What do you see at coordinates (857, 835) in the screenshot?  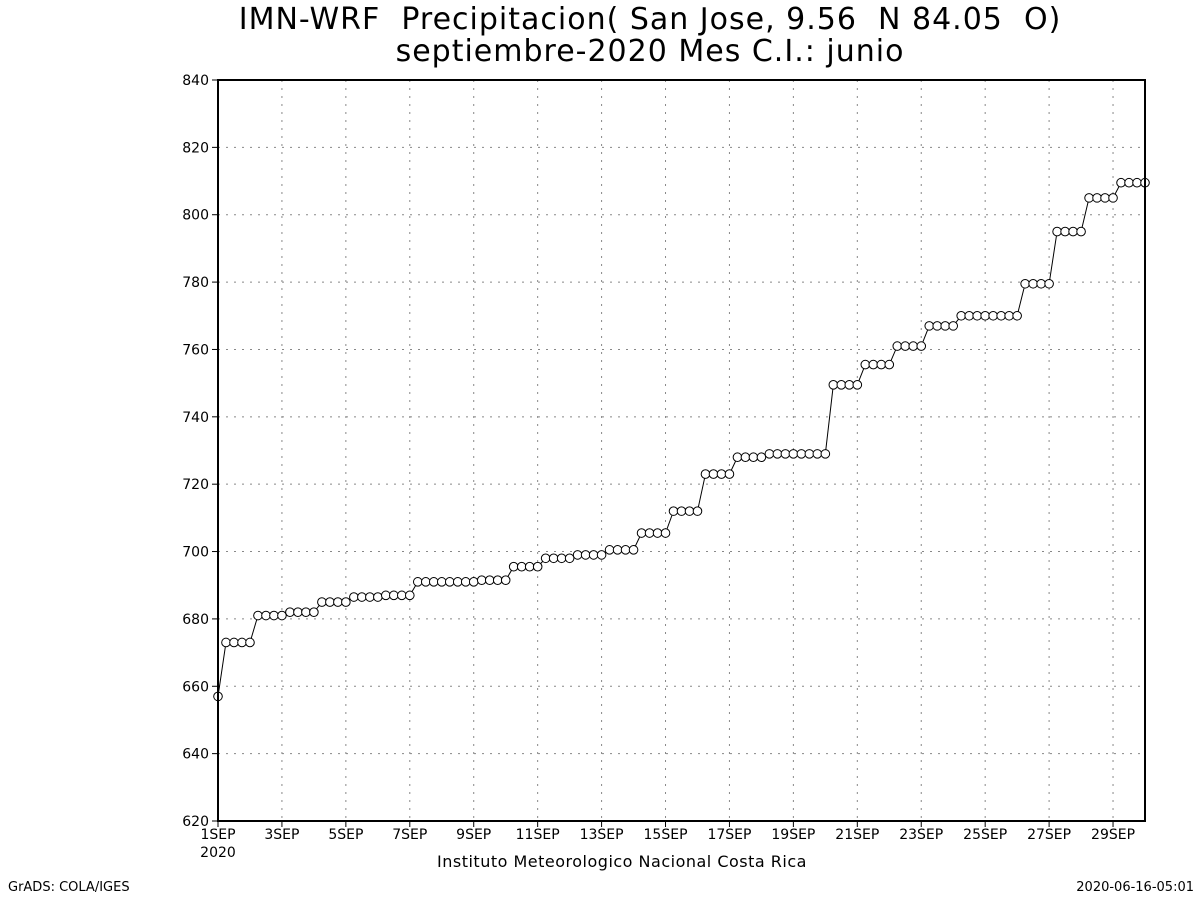 I see `x-tick-label: 21SEP` at bounding box center [857, 835].